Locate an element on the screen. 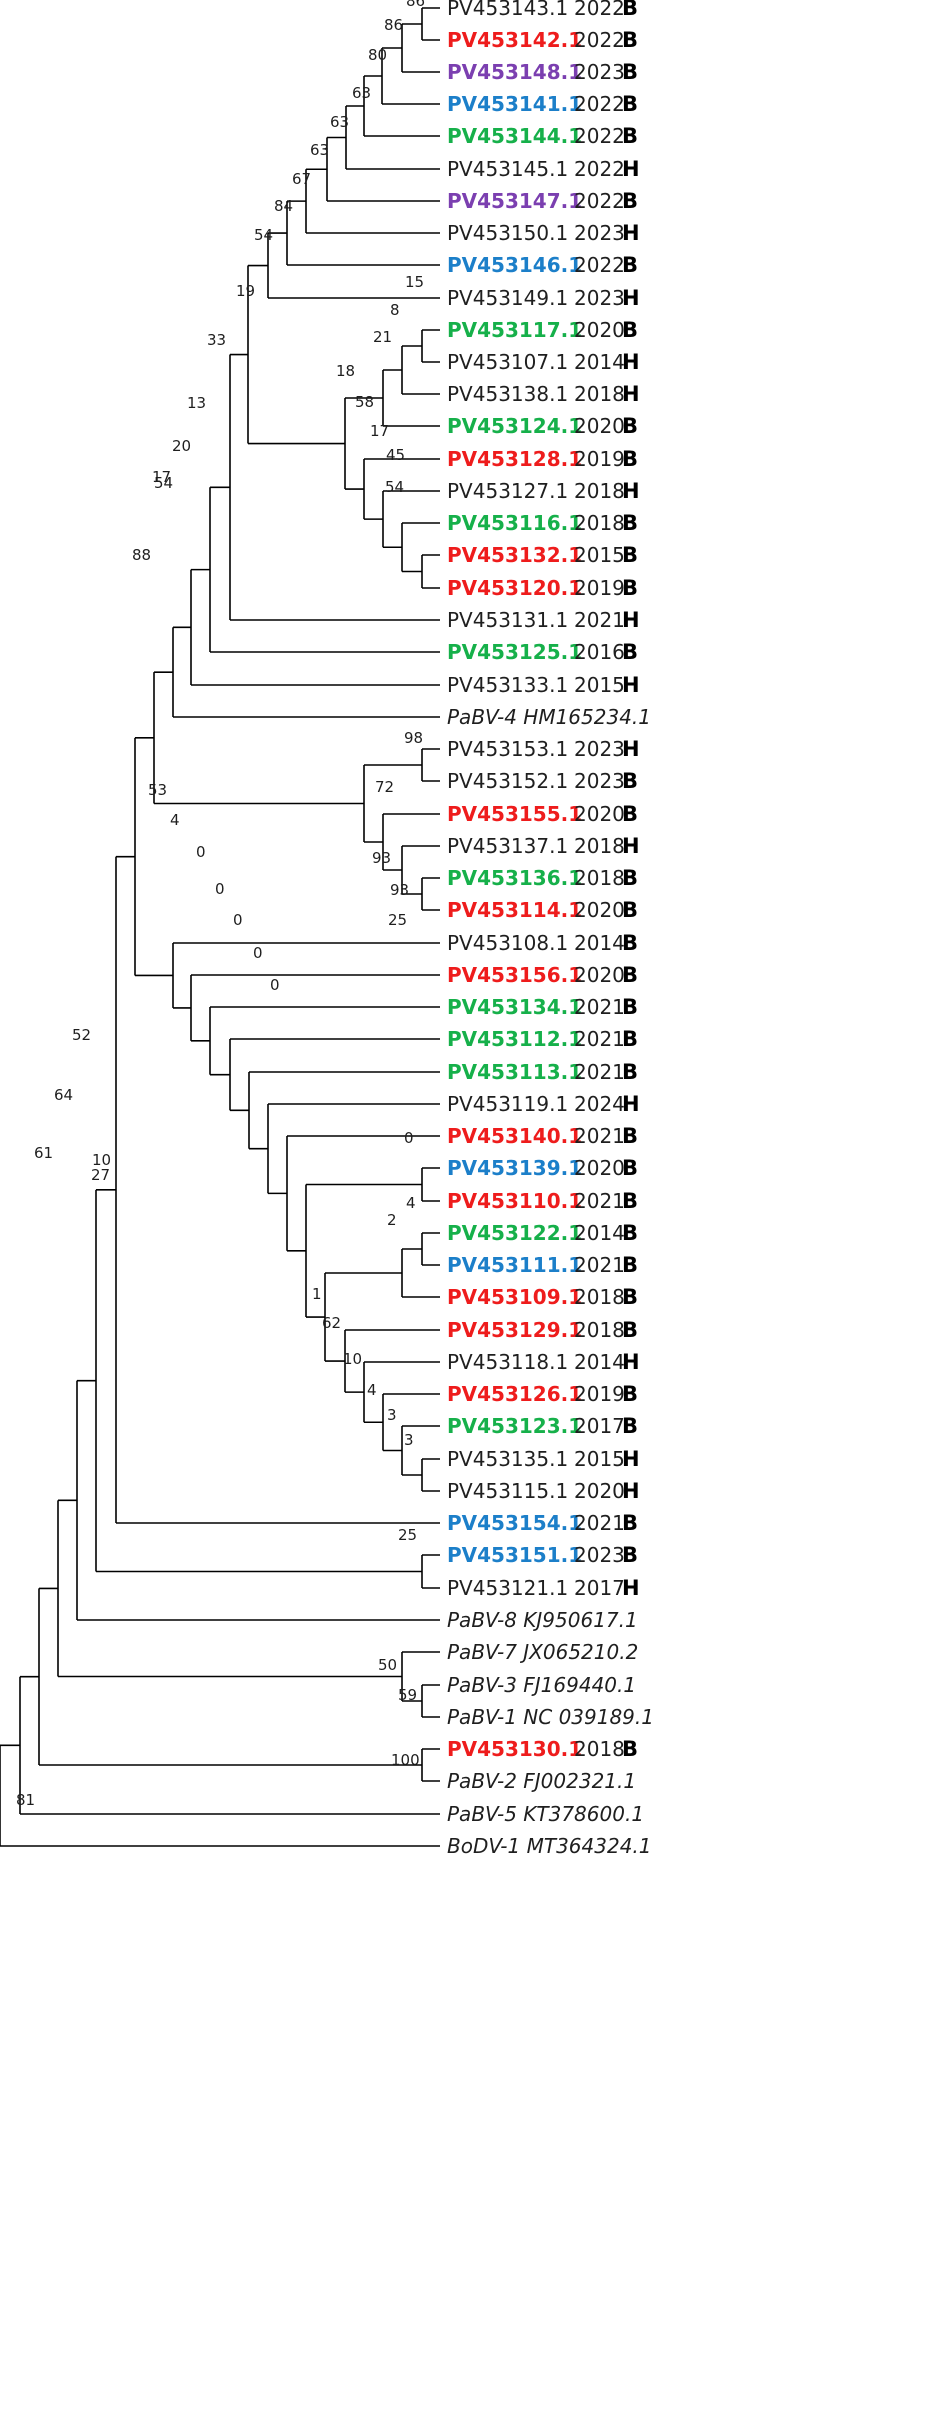 The height and width of the screenshot is (2423, 943). accession-label: PV453155.1 is located at coordinates (514, 814).